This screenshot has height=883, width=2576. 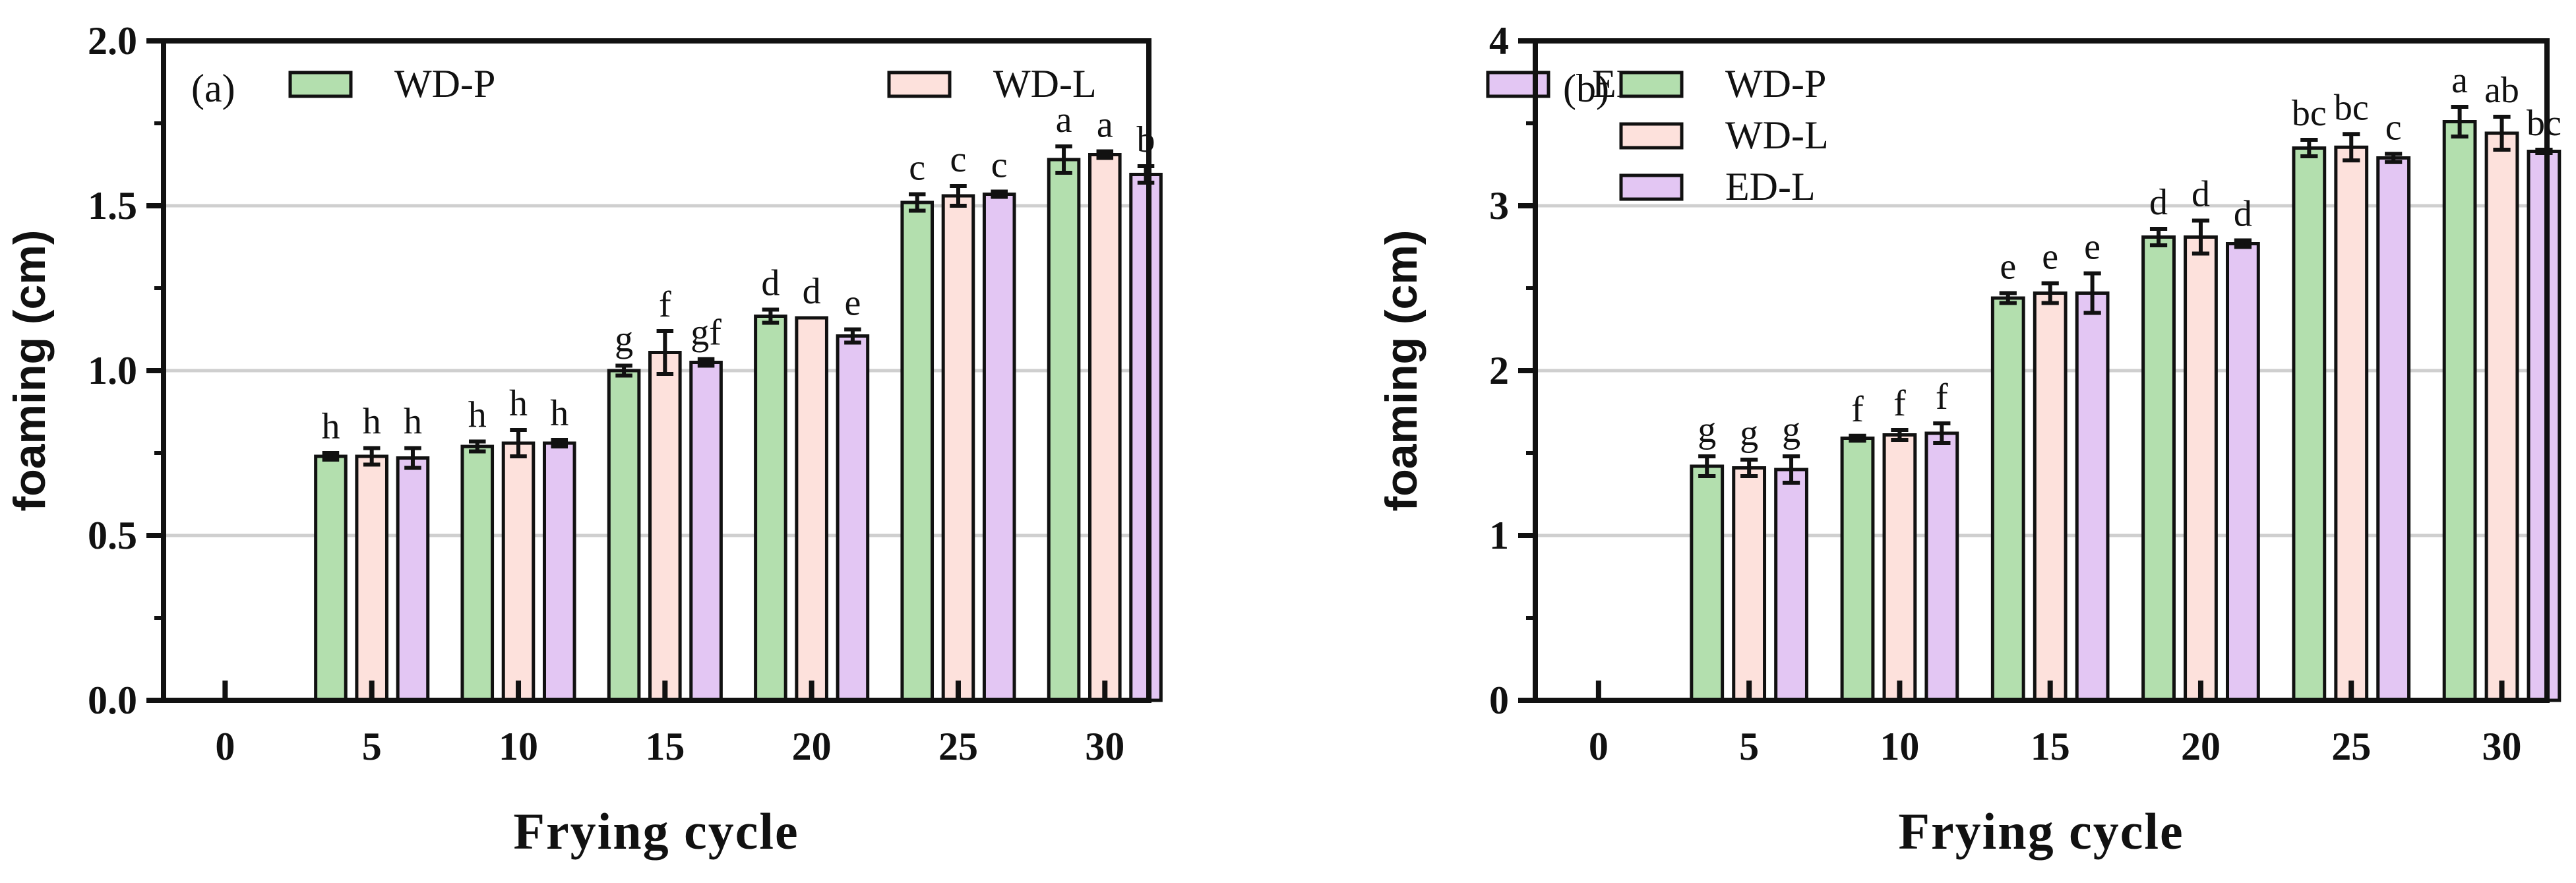 I want to click on x-tick-label: 10, so click(x=518, y=746).